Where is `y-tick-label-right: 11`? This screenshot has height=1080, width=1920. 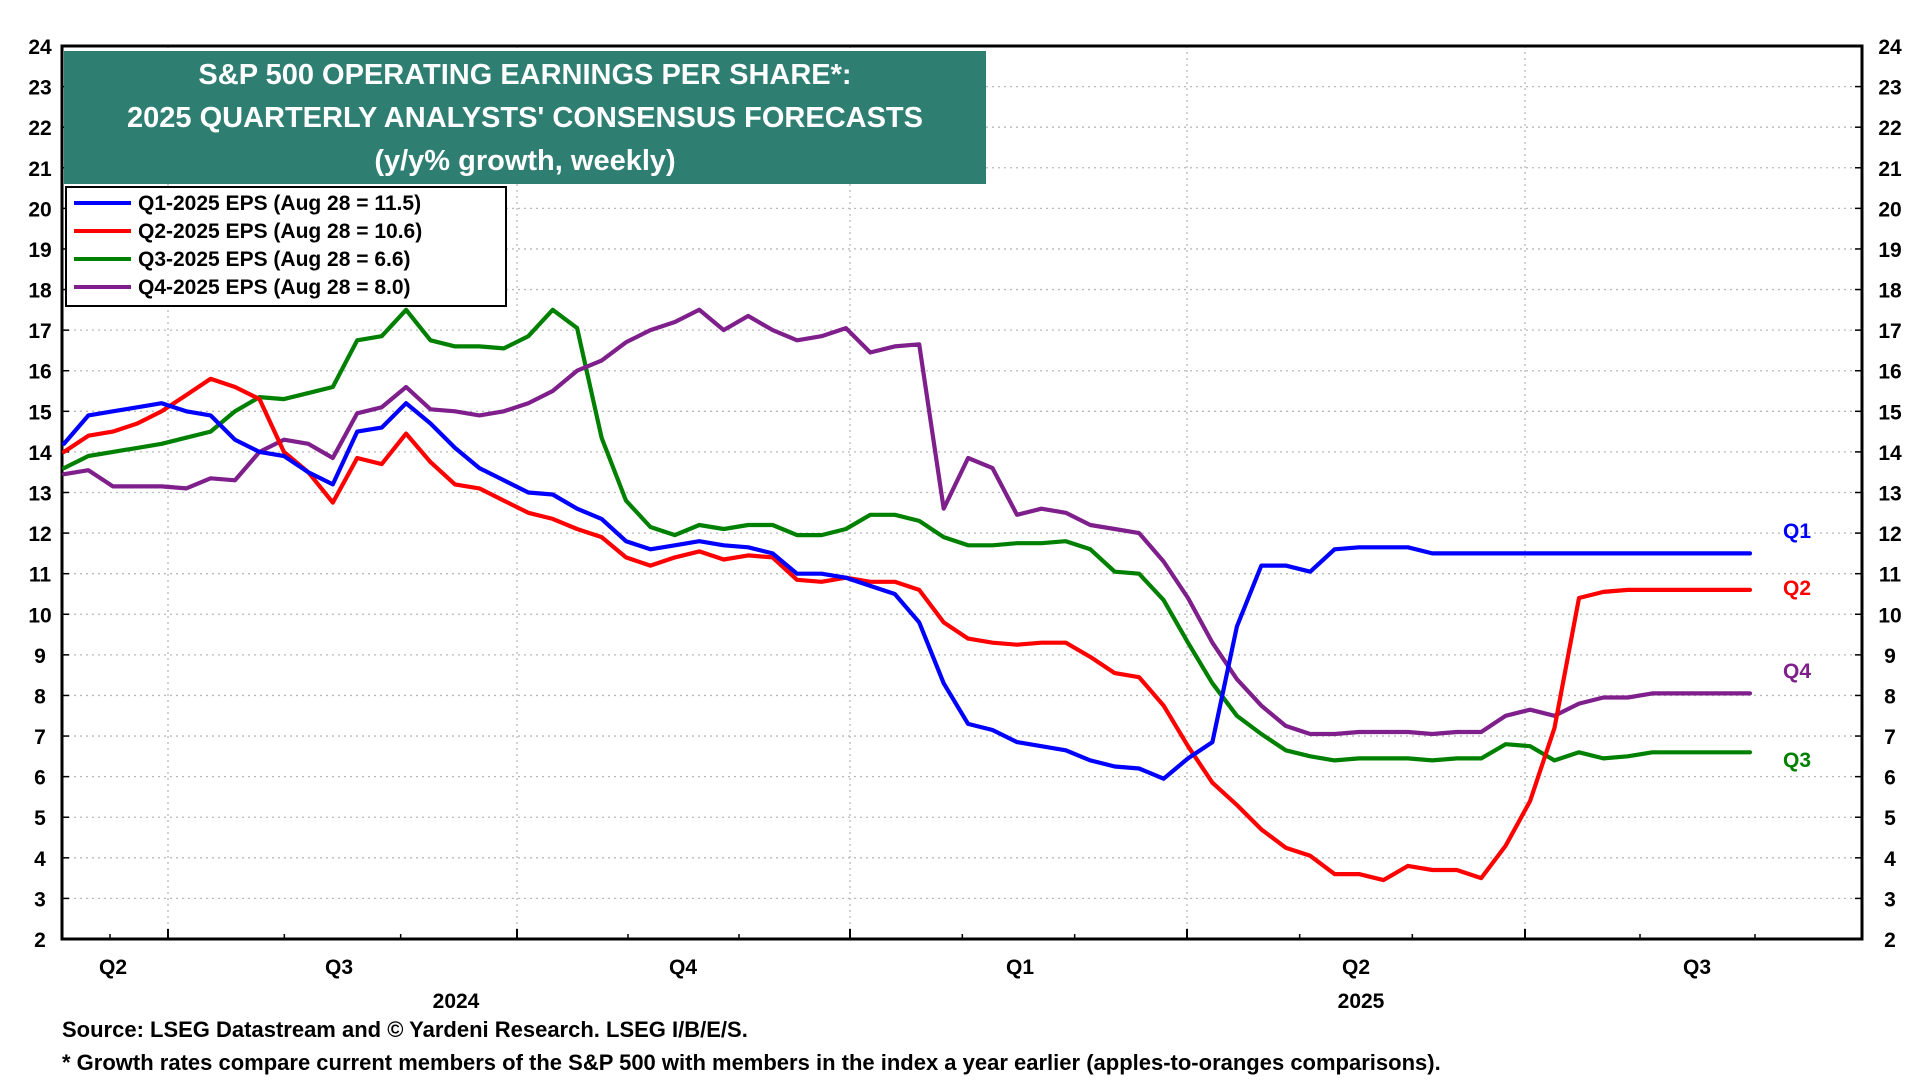 y-tick-label-right: 11 is located at coordinates (1890, 575).